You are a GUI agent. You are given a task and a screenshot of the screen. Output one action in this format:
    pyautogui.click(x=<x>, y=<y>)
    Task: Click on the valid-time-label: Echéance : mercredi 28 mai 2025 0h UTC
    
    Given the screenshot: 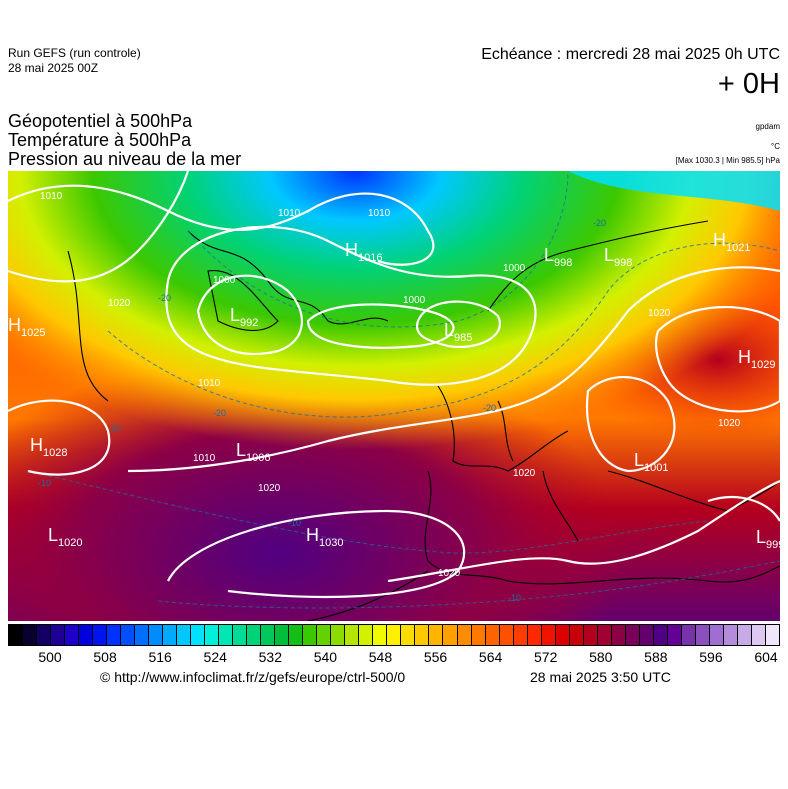 What is the action you would take?
    pyautogui.click(x=630, y=54)
    